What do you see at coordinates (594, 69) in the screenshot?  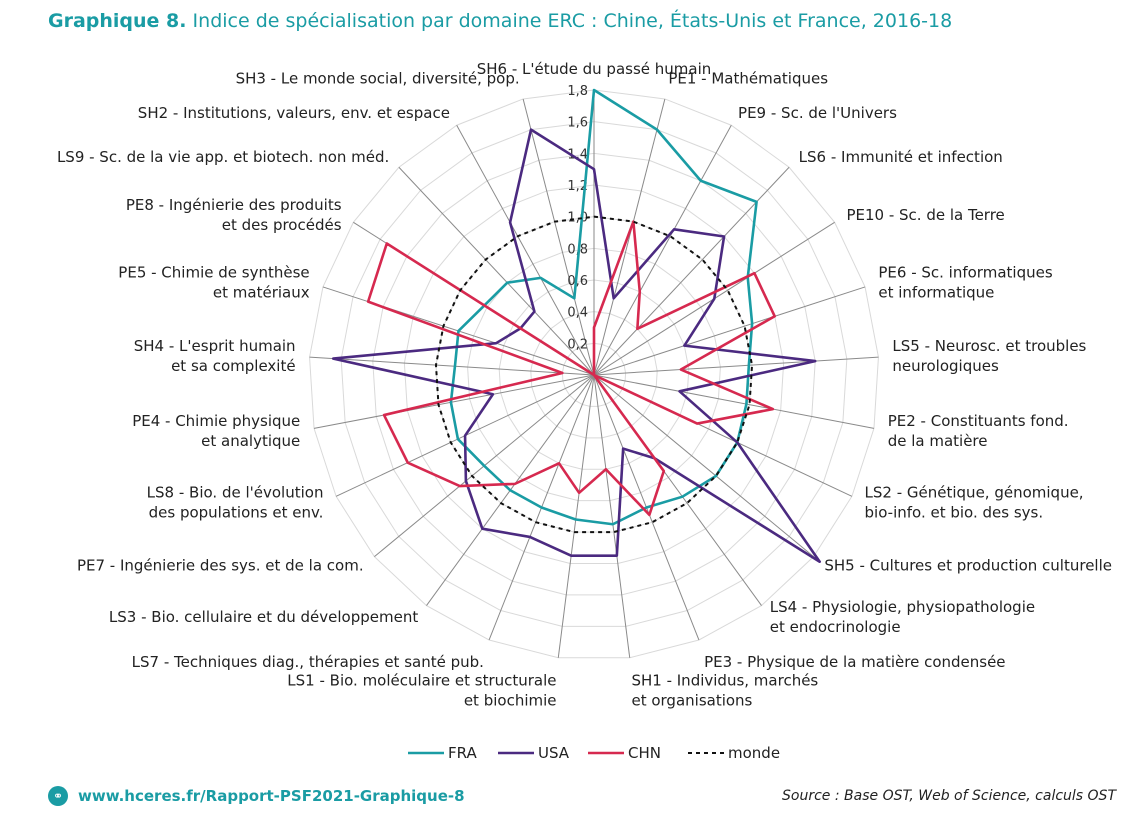 I see `category-label: SH6 - L'étude du passé humain` at bounding box center [594, 69].